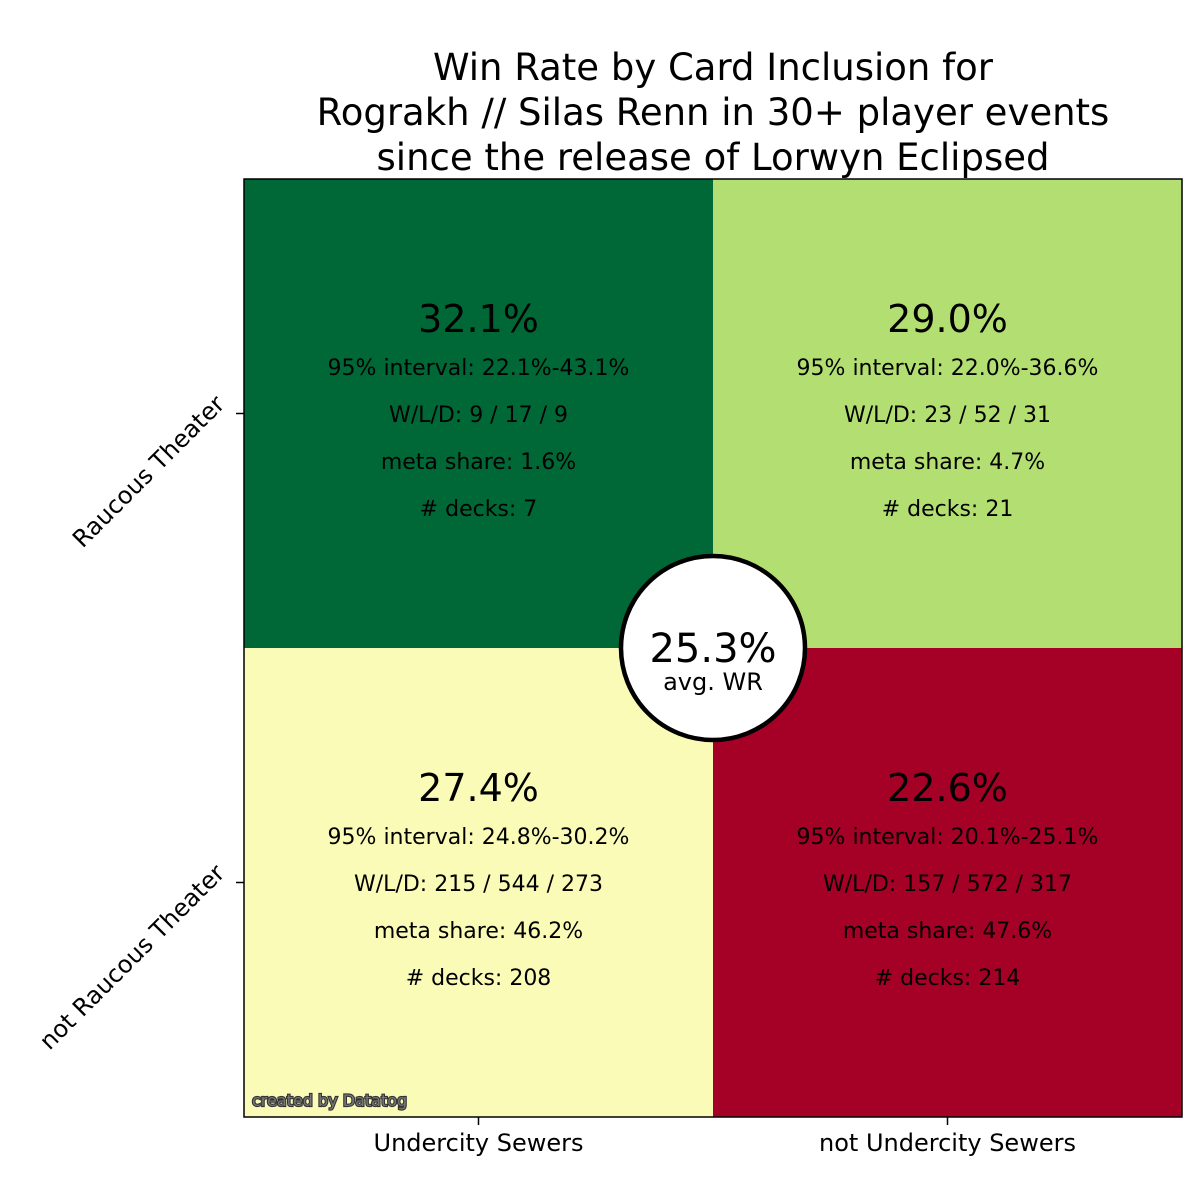 This screenshot has height=1200, width=1200. What do you see at coordinates (947, 931) in the screenshot?
I see `cell-meta-share: meta share: 47.6%` at bounding box center [947, 931].